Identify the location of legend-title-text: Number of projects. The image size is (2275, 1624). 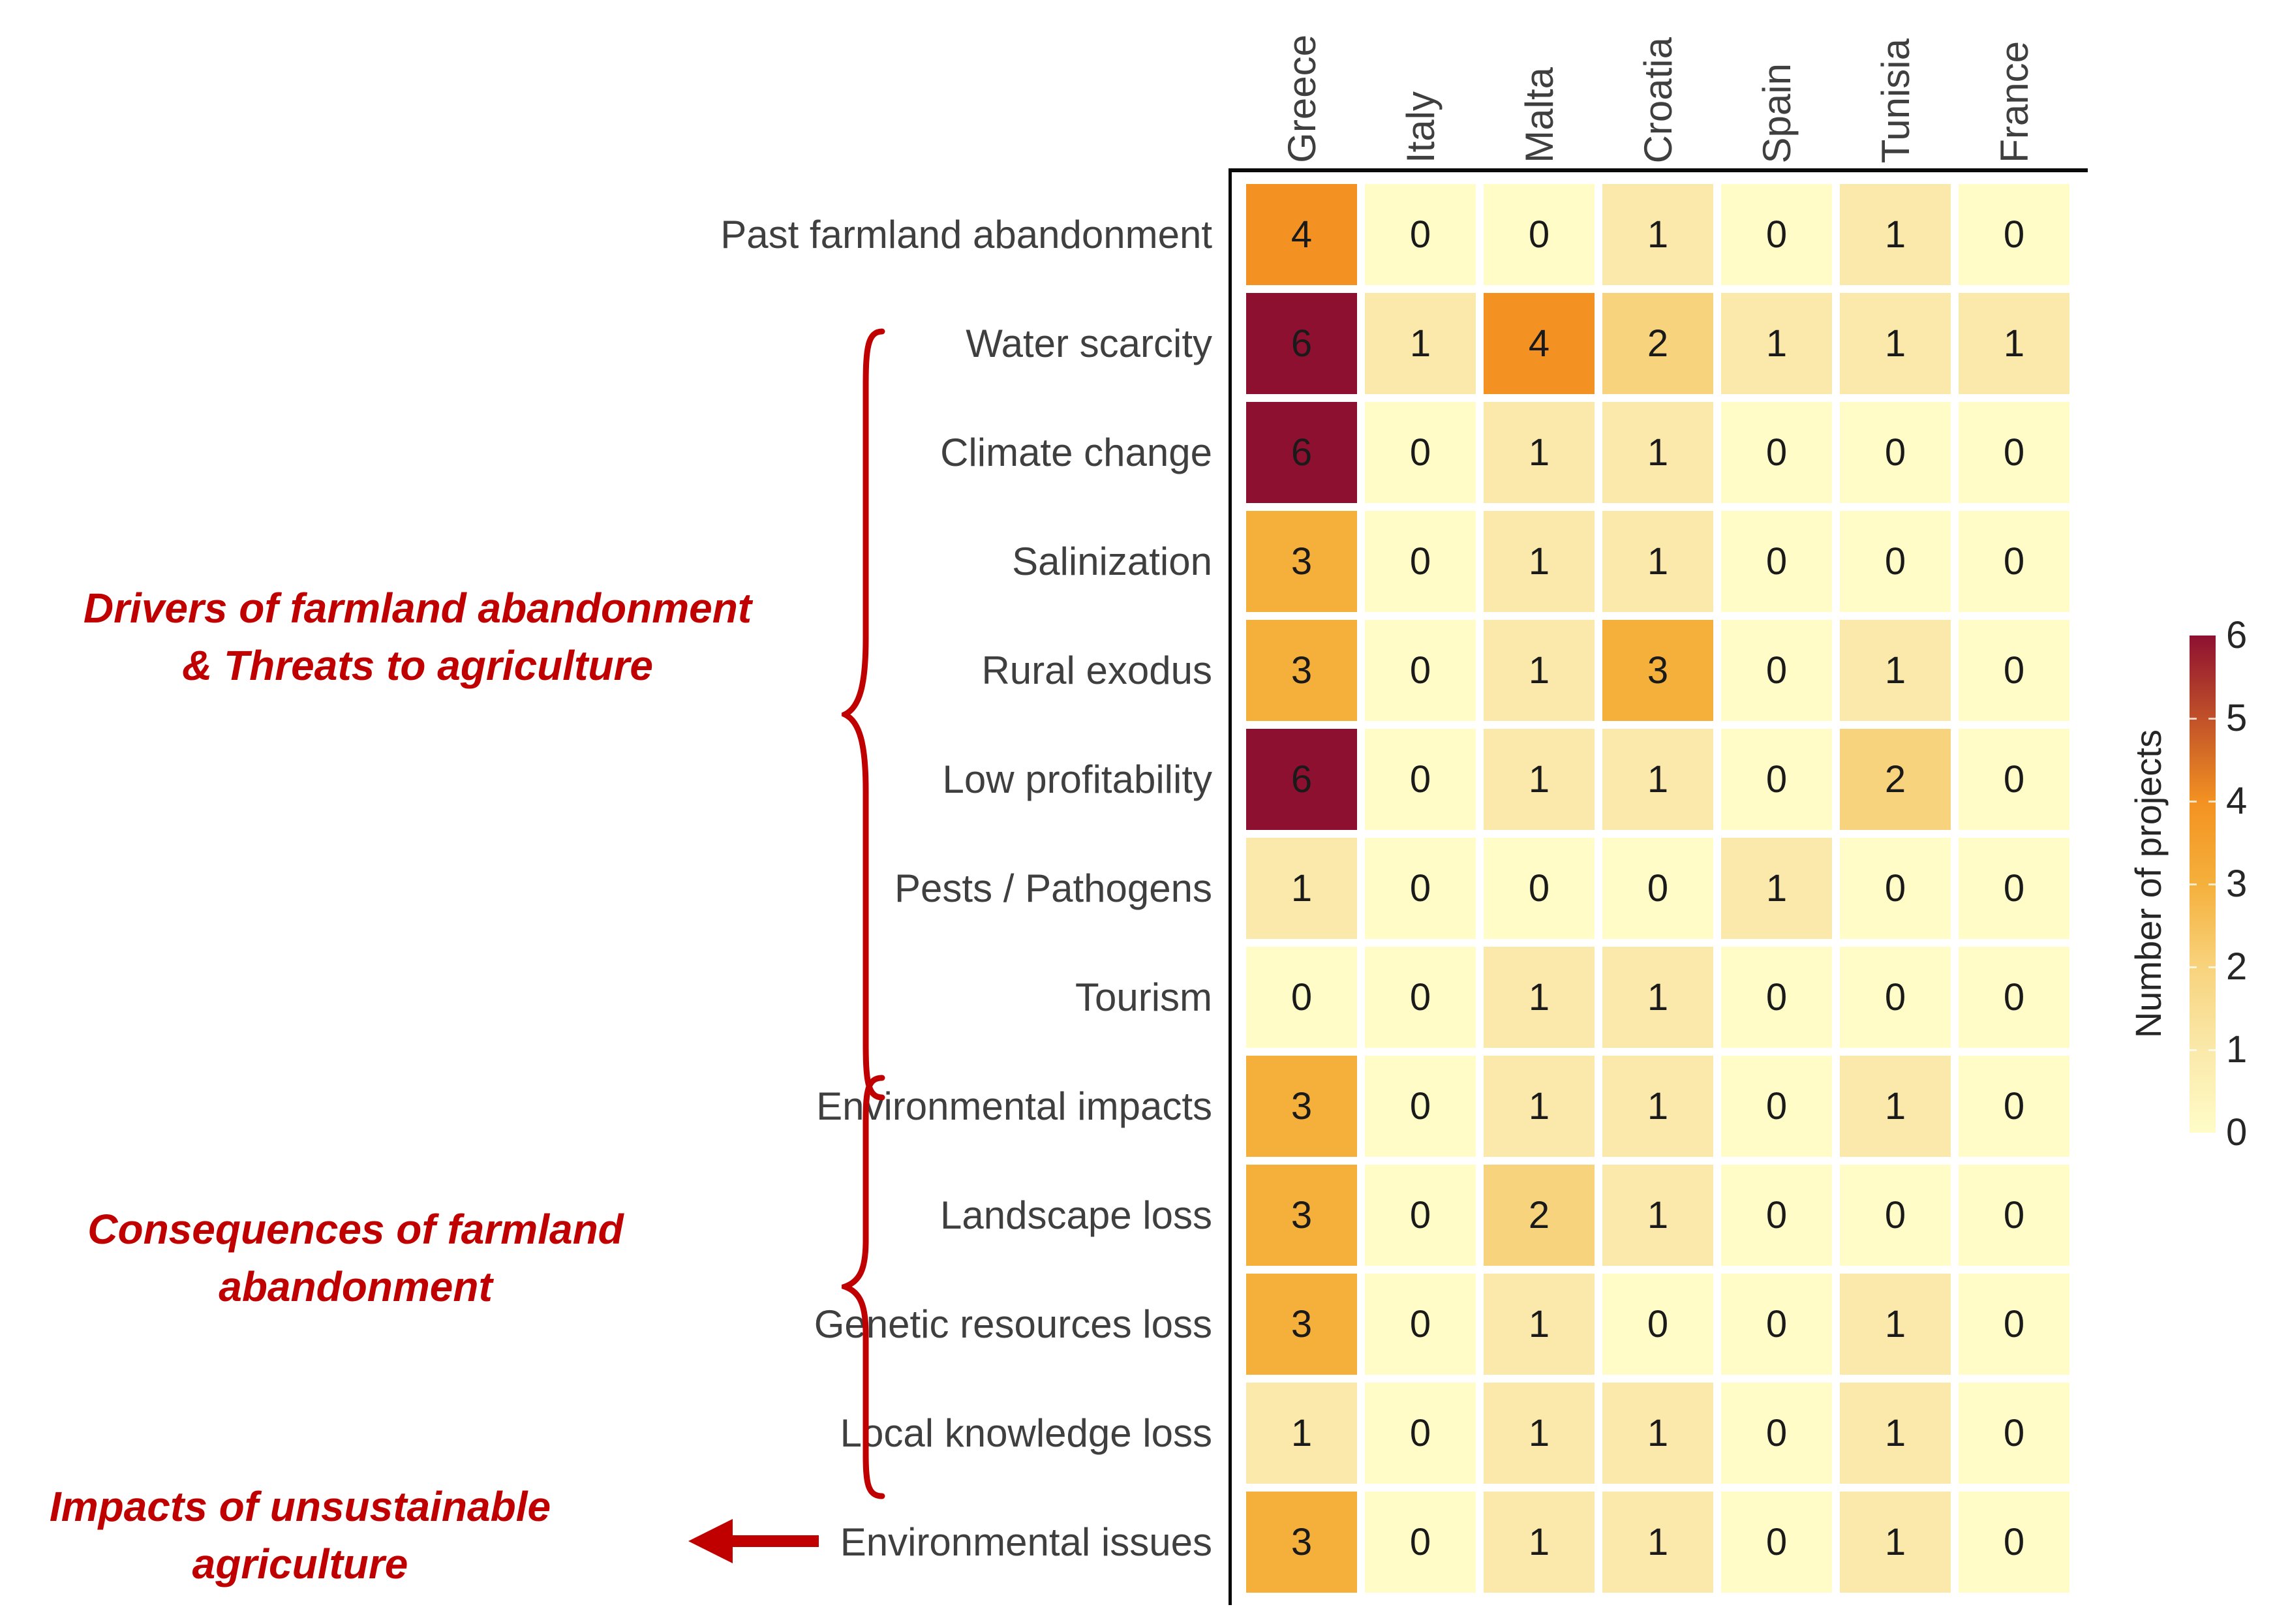
(2148, 884).